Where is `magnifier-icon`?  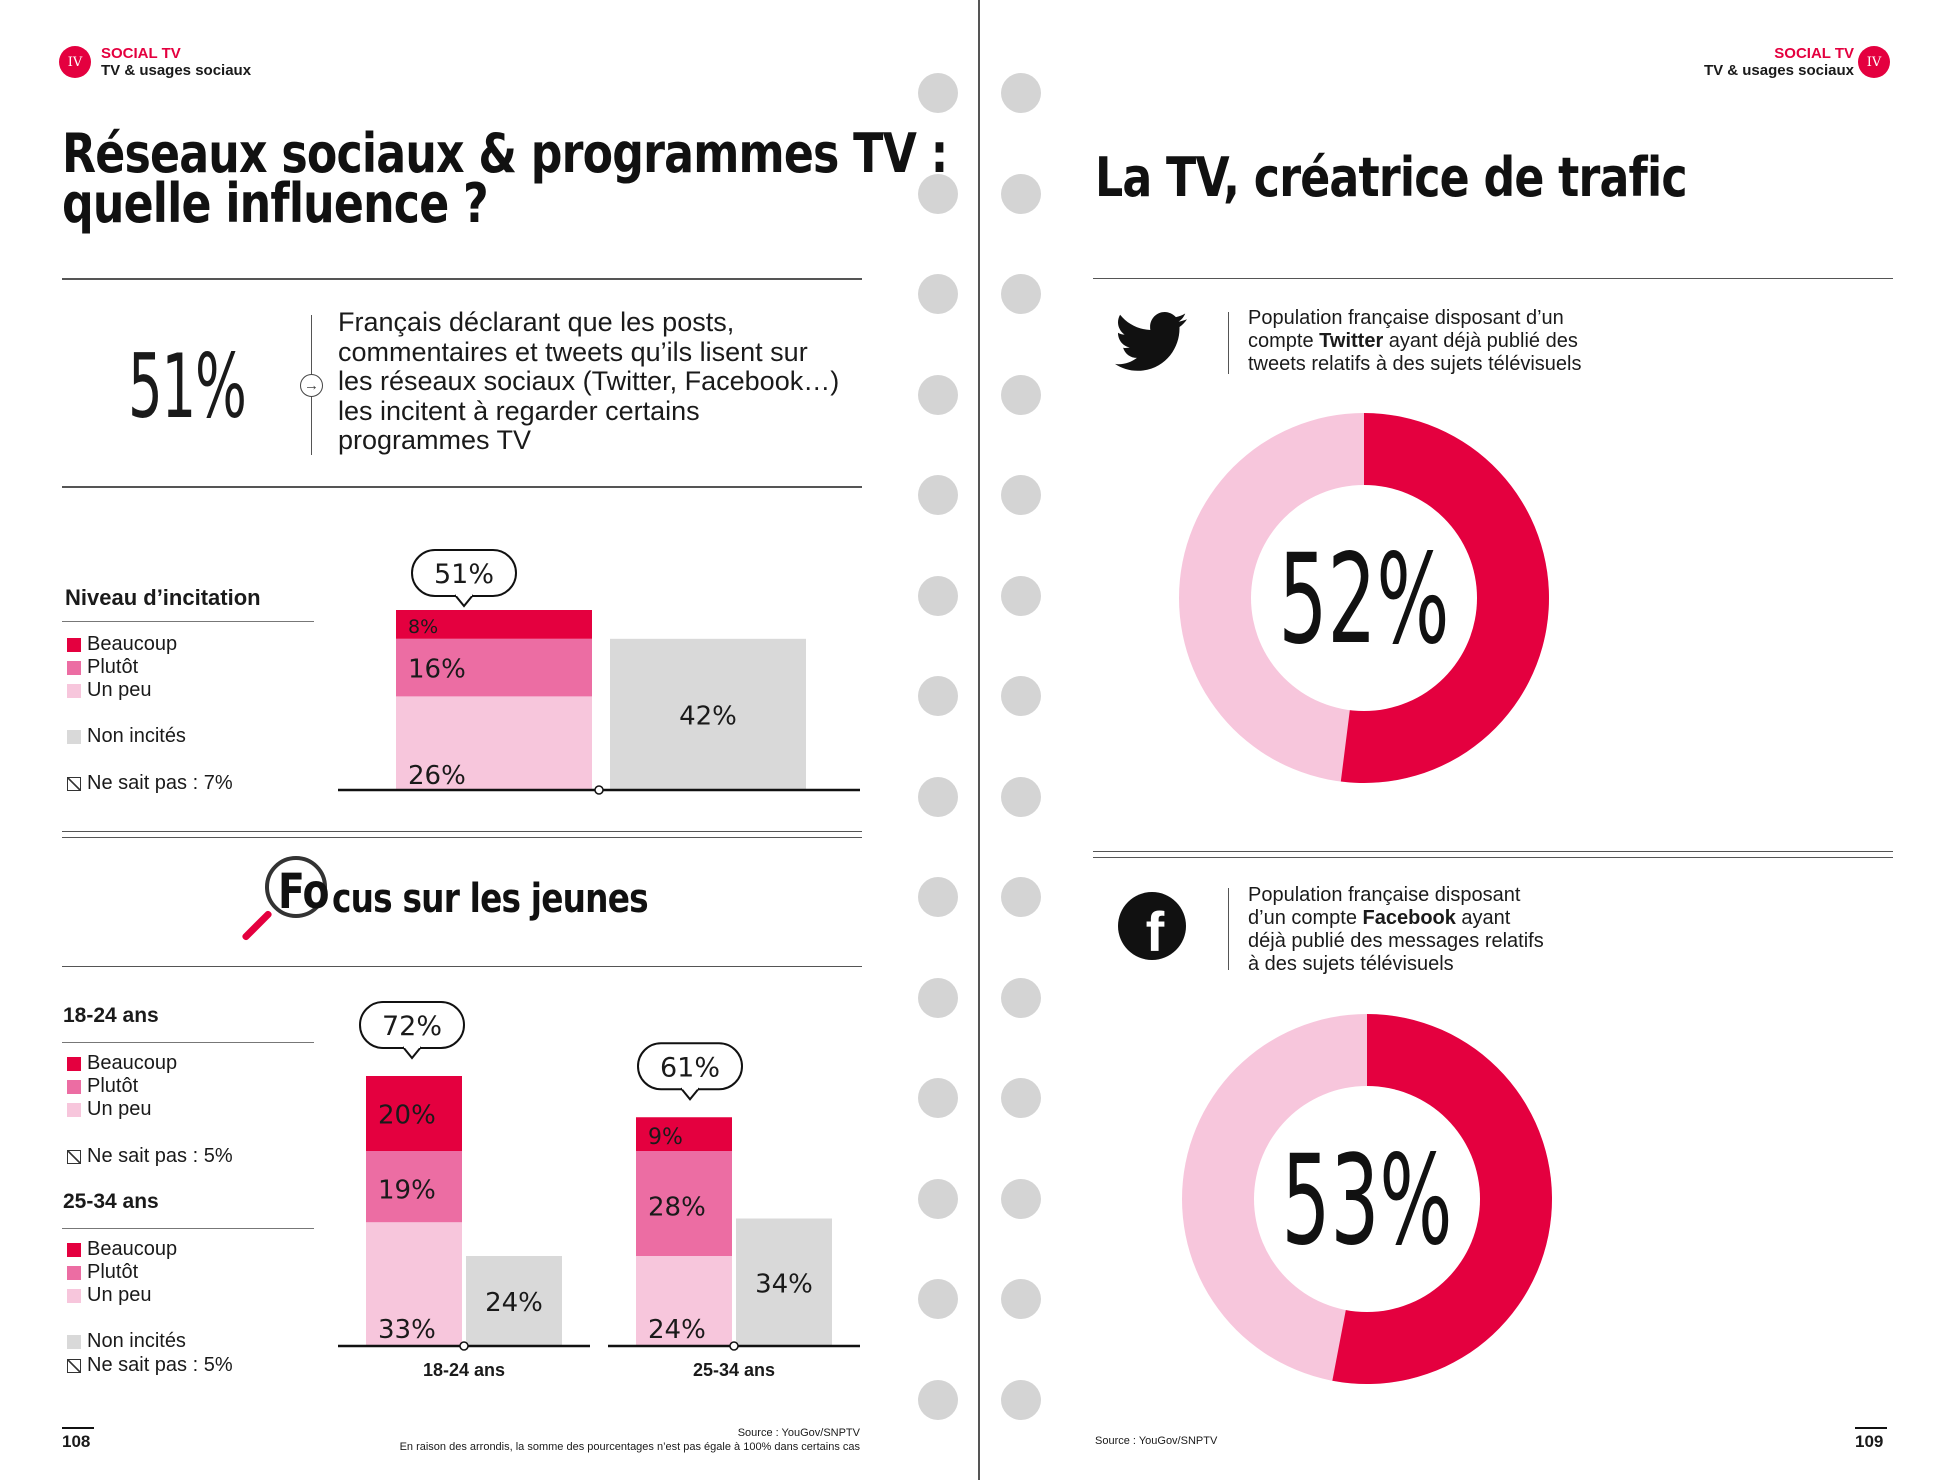 magnifier-icon is located at coordinates (296, 887).